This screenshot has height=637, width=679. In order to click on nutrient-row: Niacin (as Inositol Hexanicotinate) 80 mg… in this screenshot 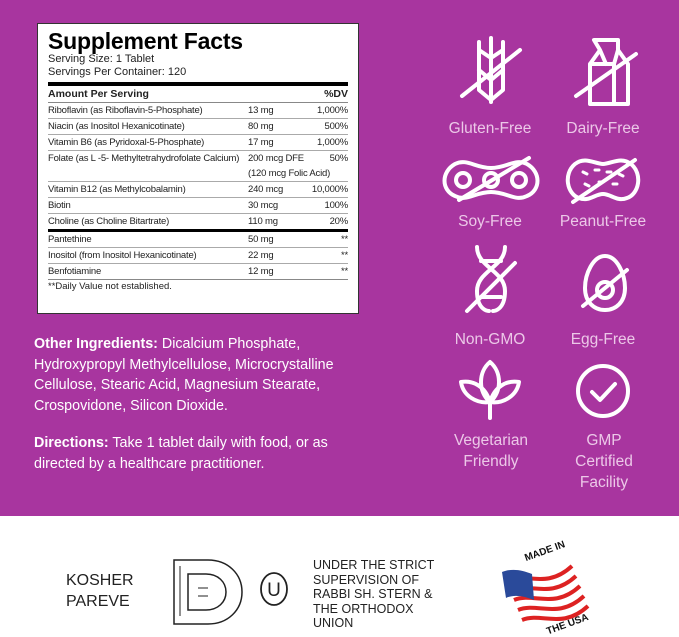, I will do `click(198, 127)`.